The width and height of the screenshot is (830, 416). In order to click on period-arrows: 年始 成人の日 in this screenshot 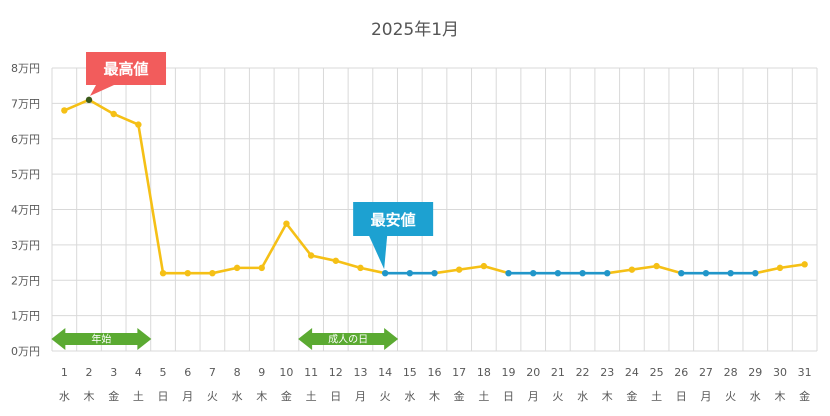, I will do `click(225, 339)`.